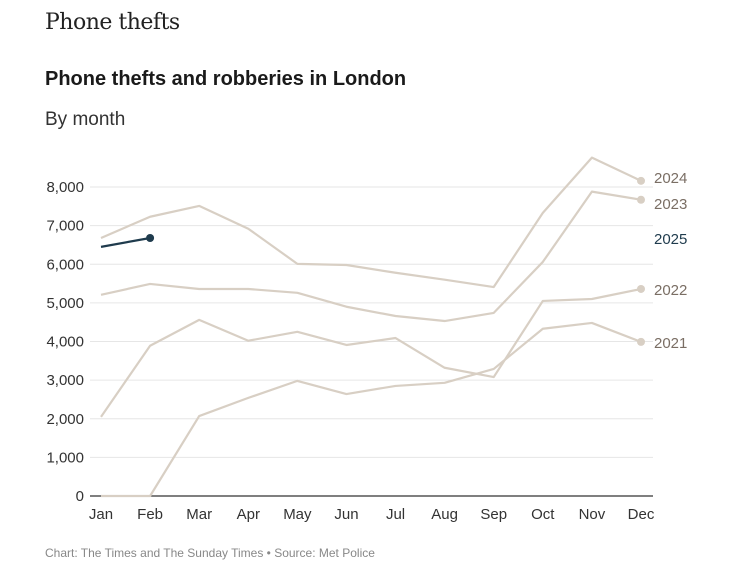 Image resolution: width=743 pixels, height=584 pixels. I want to click on y-tick-label: 5,000, so click(65, 303).